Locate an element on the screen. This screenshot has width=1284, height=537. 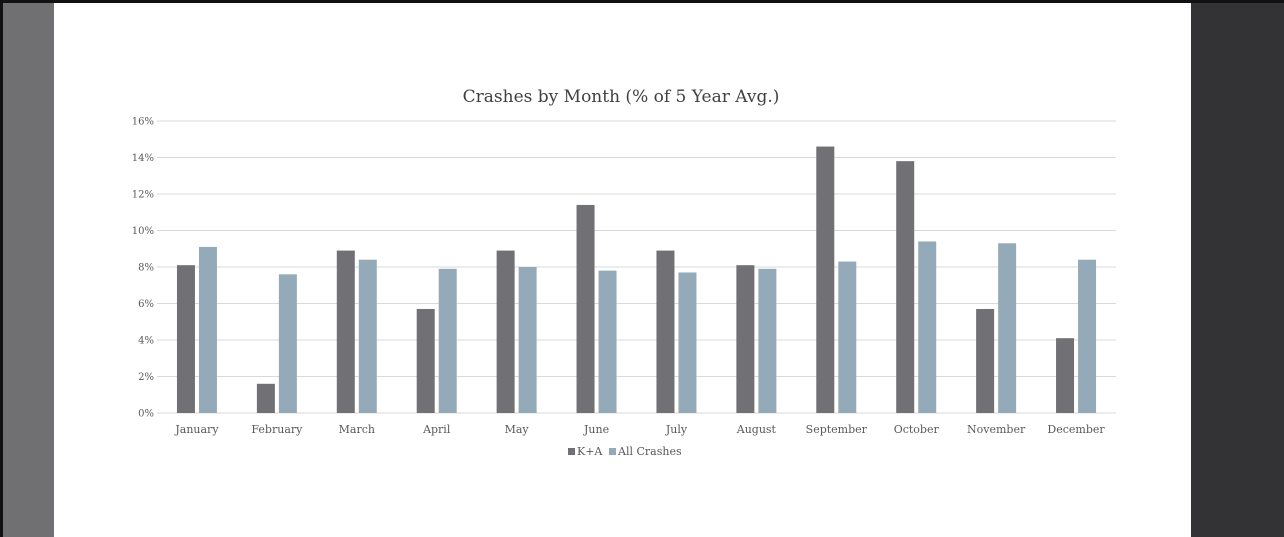
y-tick-label: 2% is located at coordinates (146, 377).